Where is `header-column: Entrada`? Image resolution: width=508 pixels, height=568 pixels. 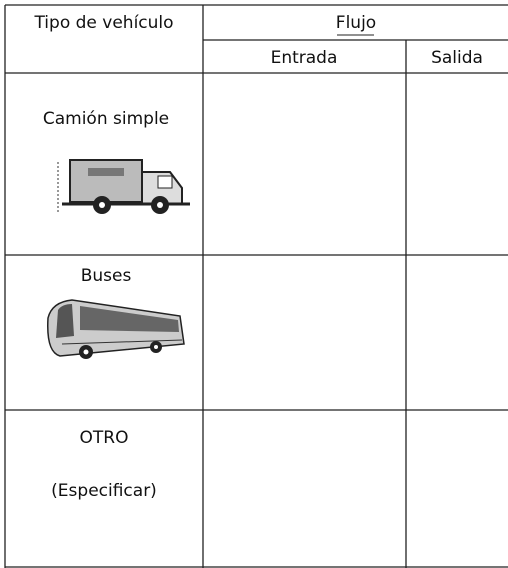
header-column: Entrada is located at coordinates (304, 58).